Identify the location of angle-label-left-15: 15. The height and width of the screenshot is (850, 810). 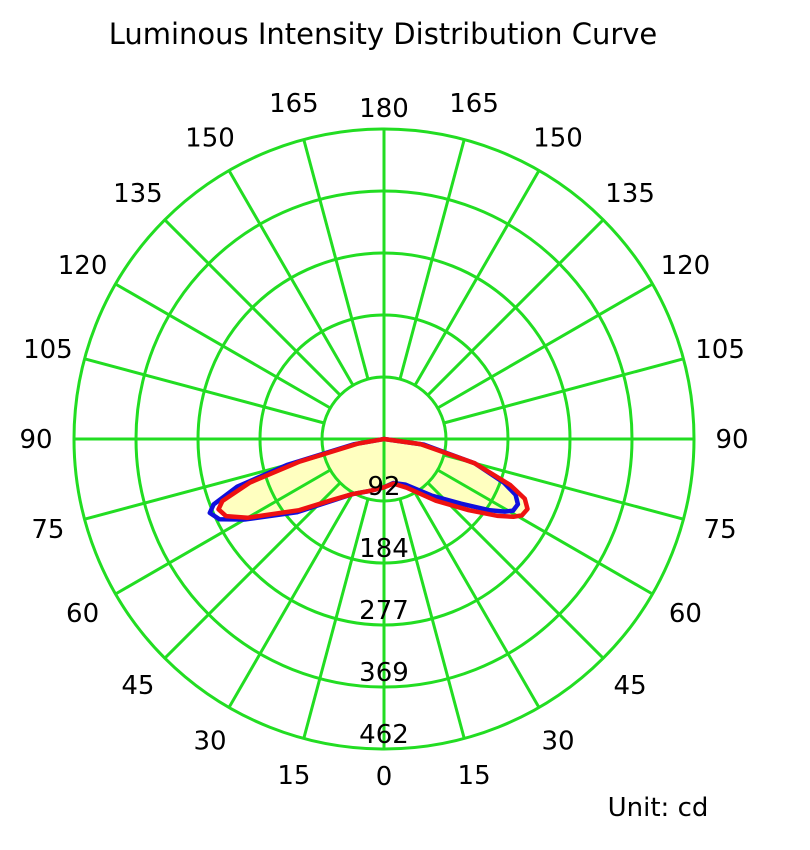
(293, 776).